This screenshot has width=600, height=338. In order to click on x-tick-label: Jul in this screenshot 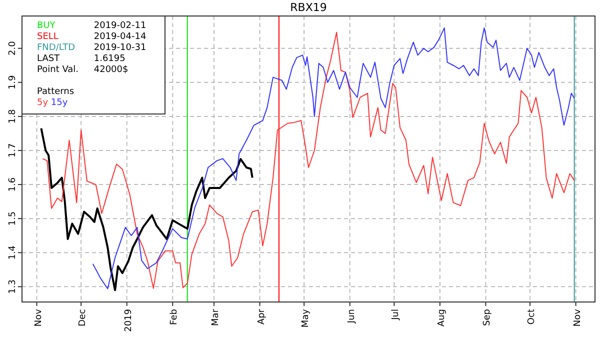, I will do `click(396, 315)`.